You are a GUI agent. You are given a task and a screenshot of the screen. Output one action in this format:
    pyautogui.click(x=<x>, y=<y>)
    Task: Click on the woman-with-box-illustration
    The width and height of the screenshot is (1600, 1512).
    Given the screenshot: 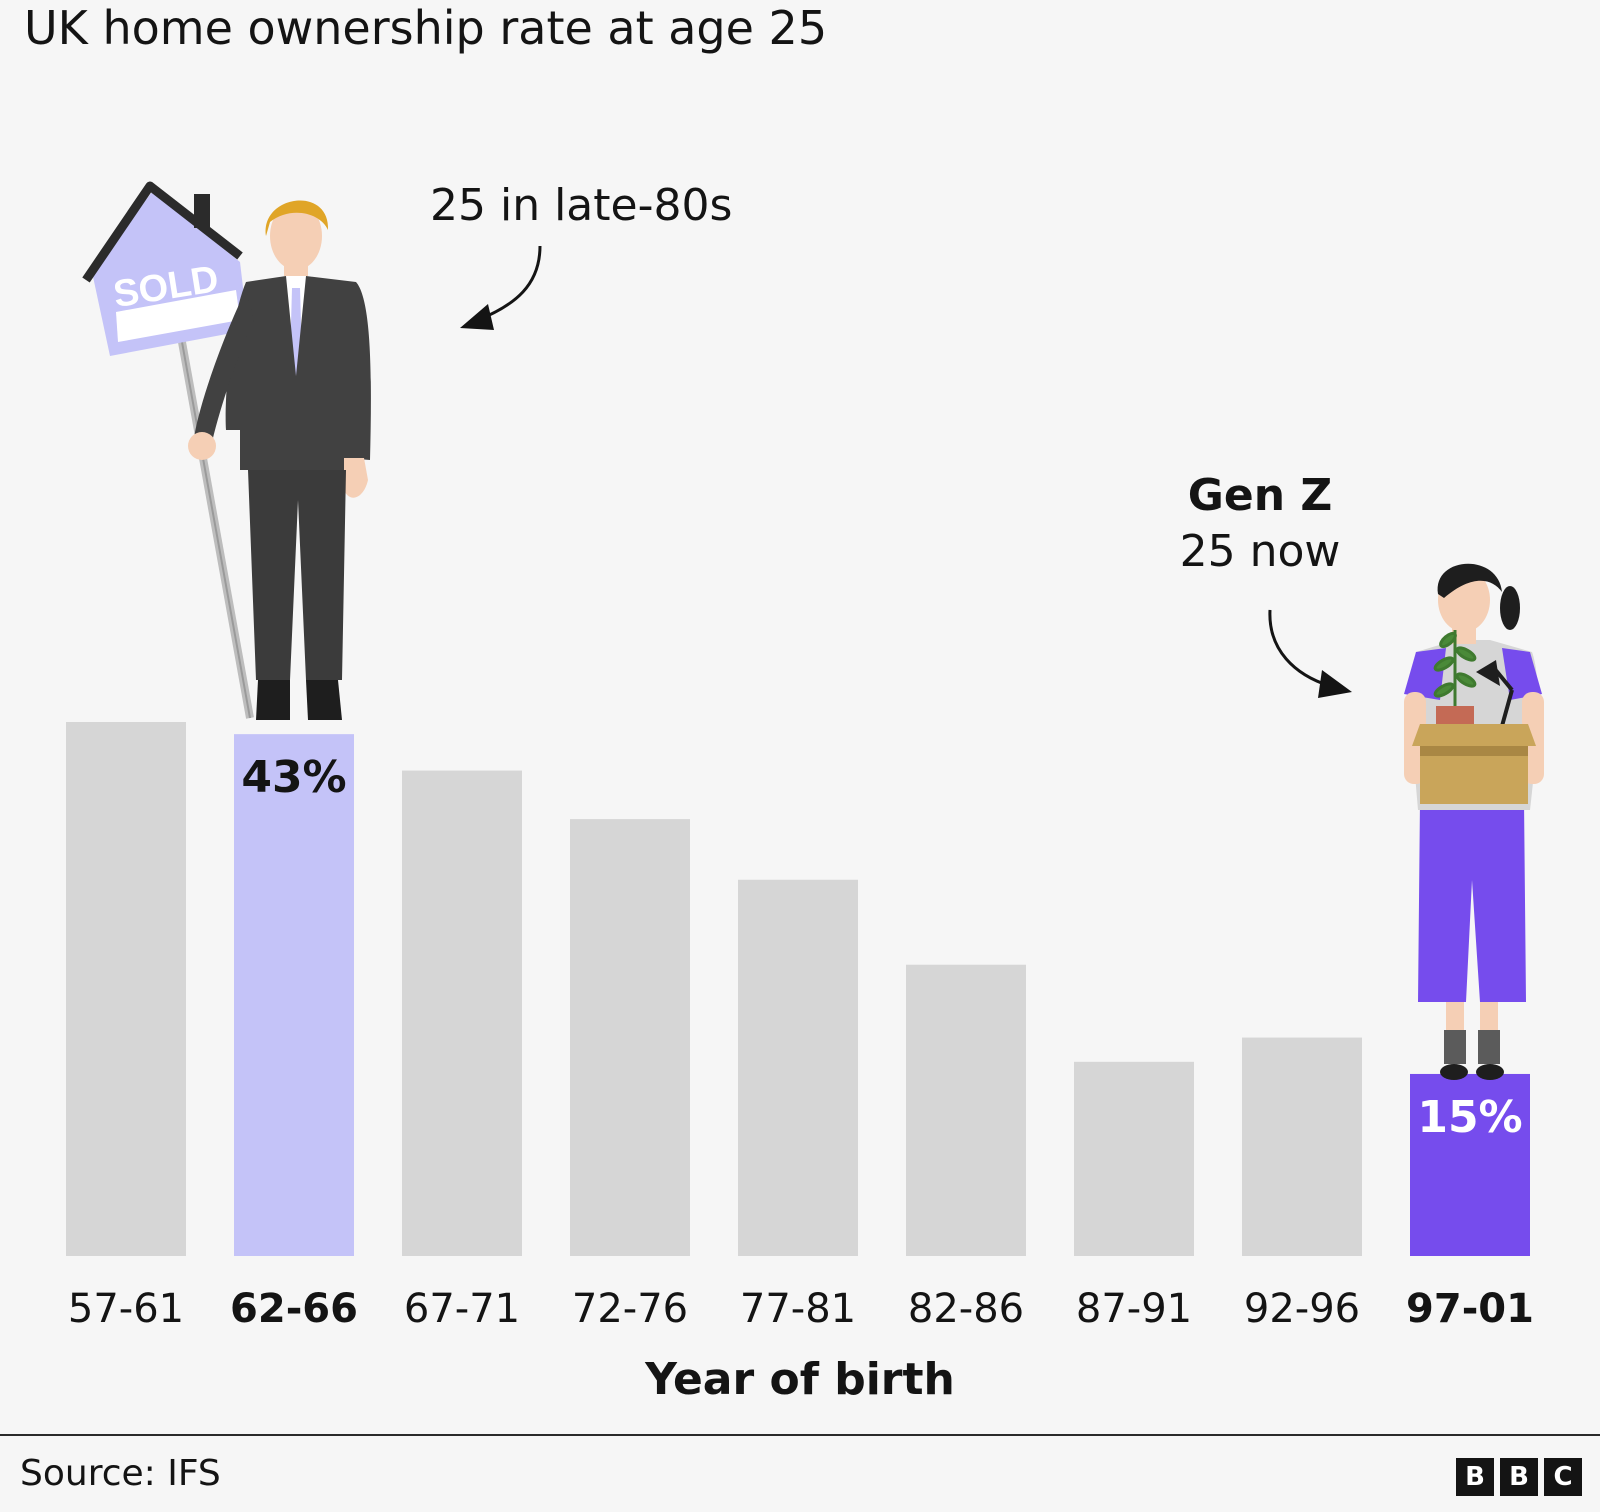 What is the action you would take?
    pyautogui.click(x=1474, y=821)
    